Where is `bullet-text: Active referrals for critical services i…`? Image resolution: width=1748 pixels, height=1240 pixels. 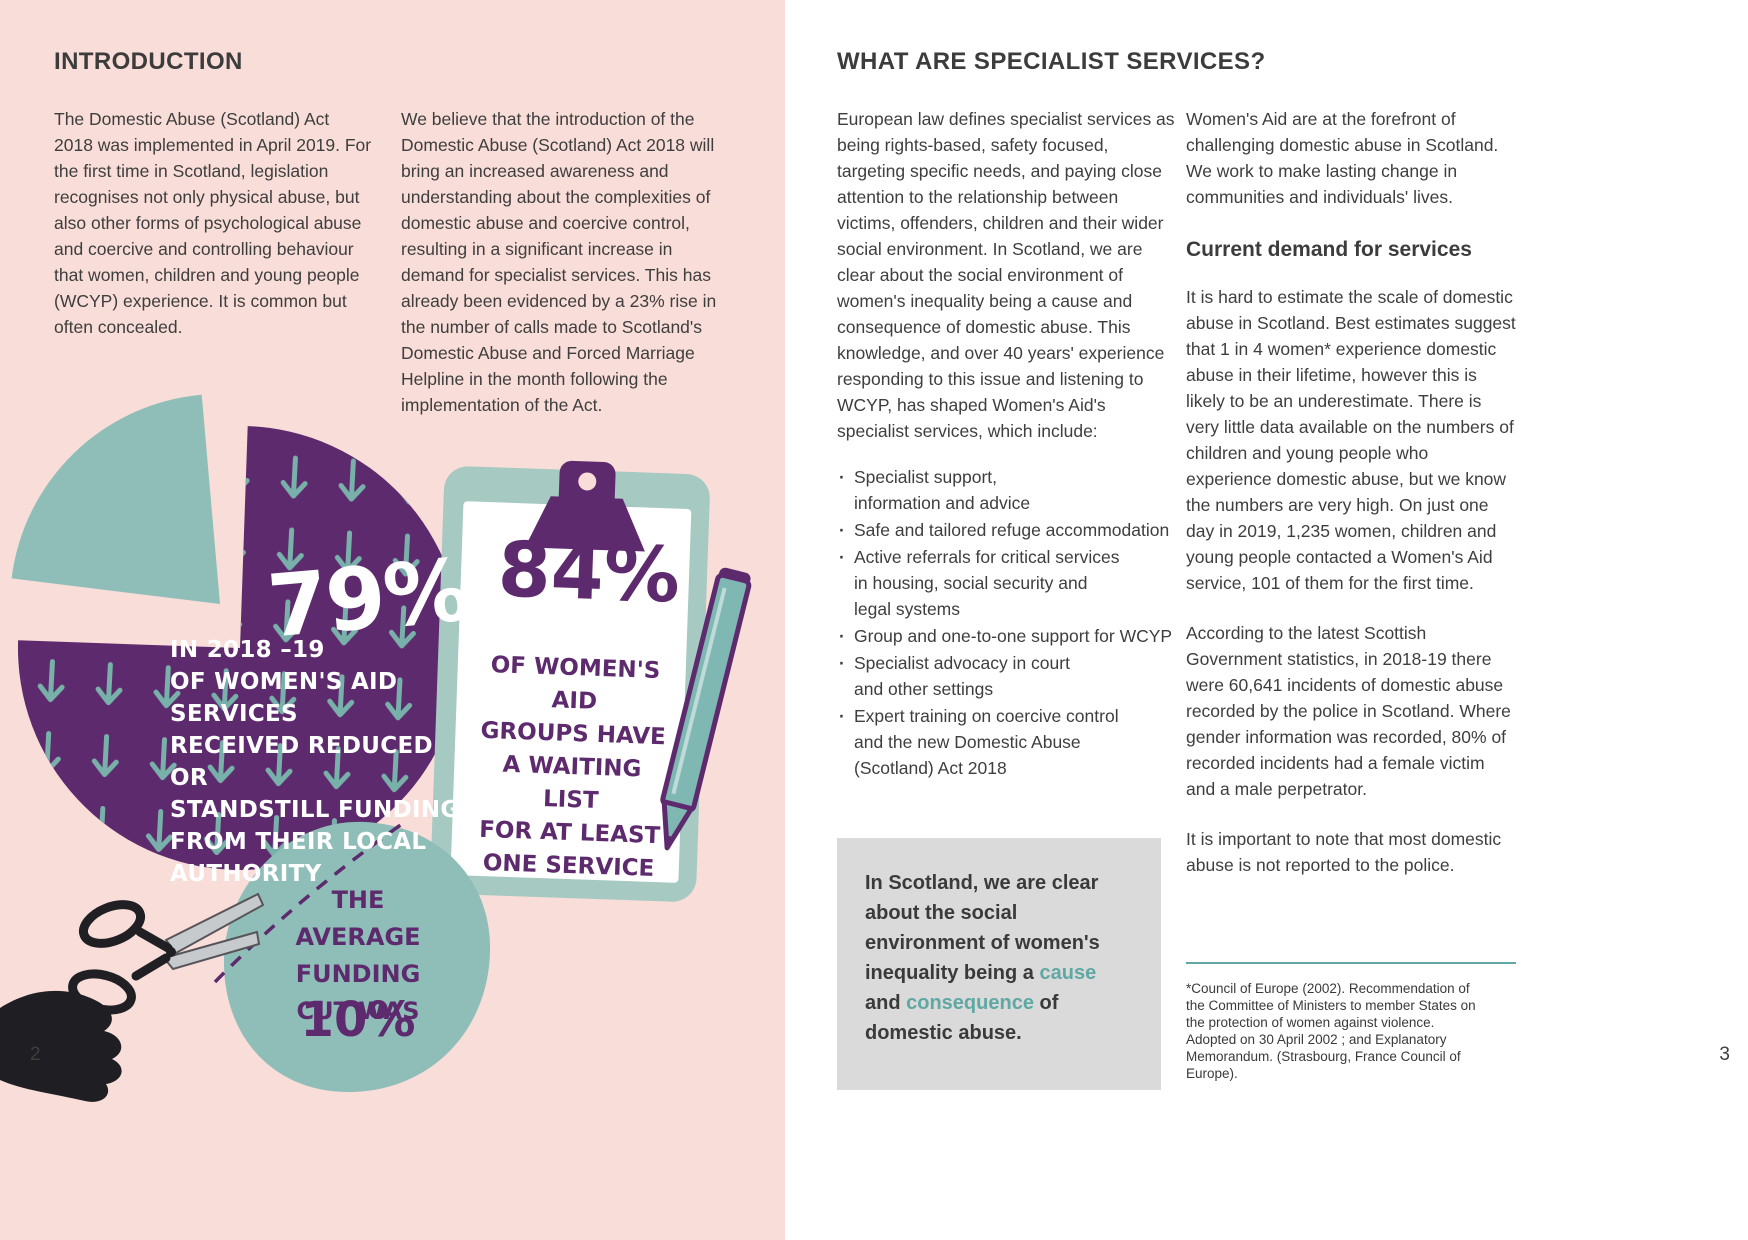 bullet-text: Active referrals for critical services i… is located at coordinates (987, 583).